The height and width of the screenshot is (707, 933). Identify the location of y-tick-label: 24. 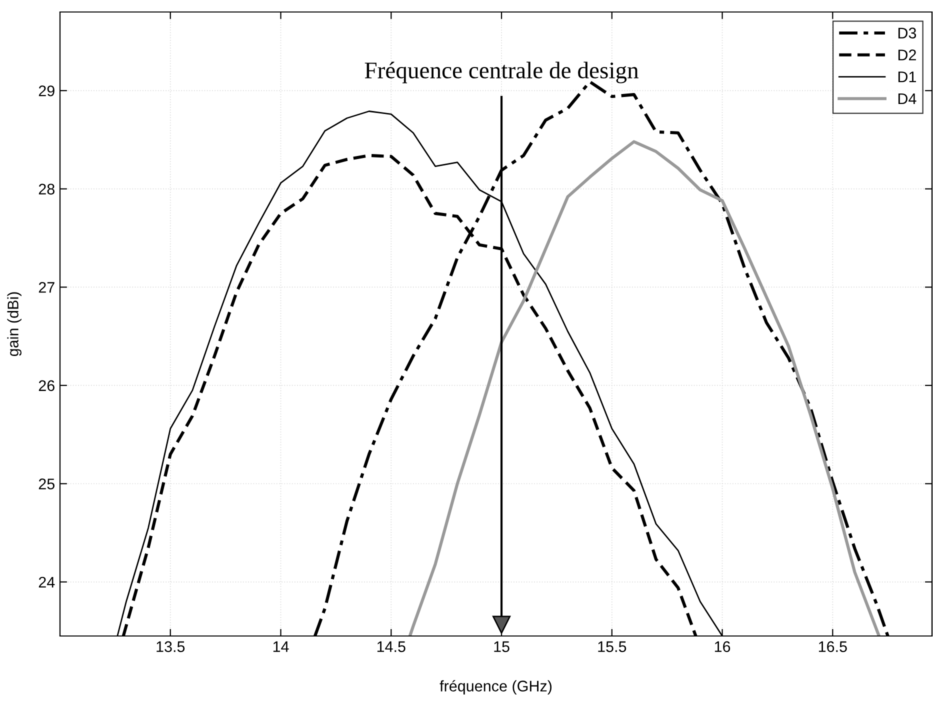
(46, 582).